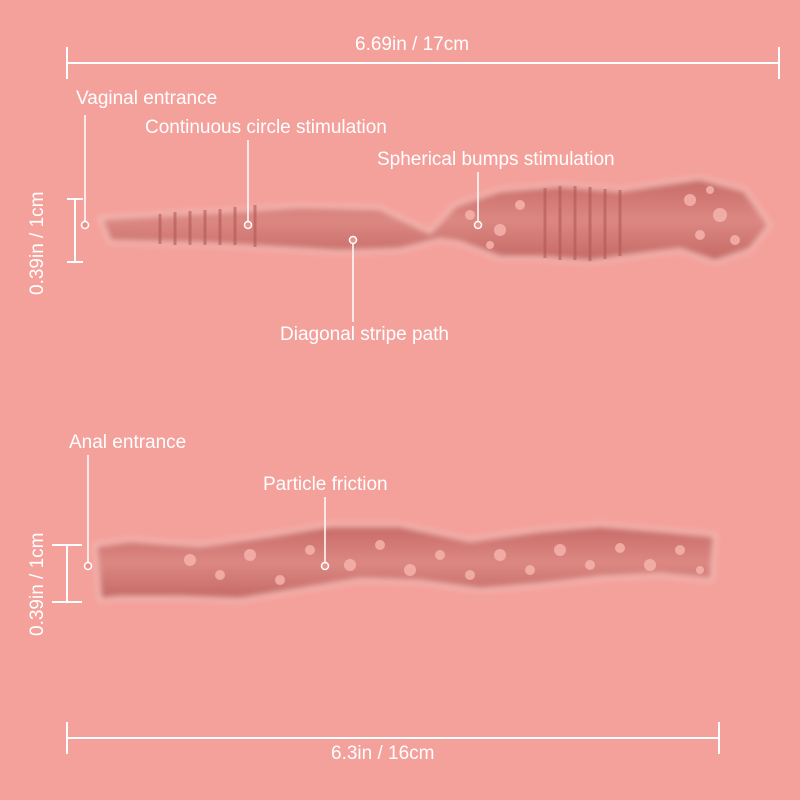 The height and width of the screenshot is (800, 800). What do you see at coordinates (496, 159) in the screenshot?
I see `bumps-stimulation-label: Spherical bumps stimulation` at bounding box center [496, 159].